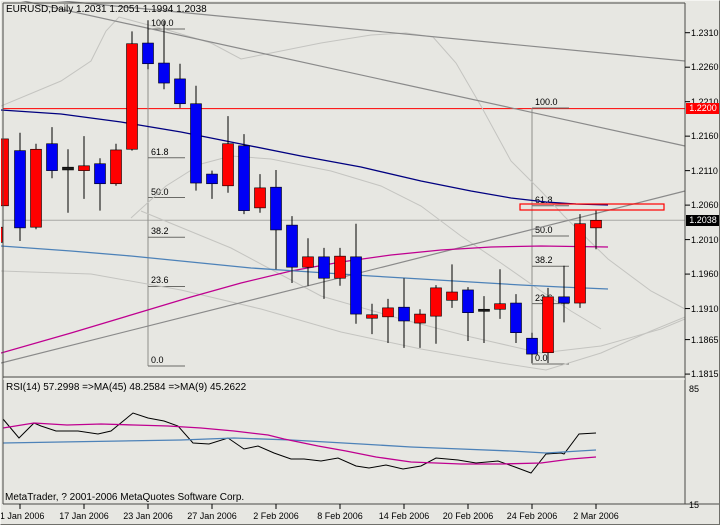 The image size is (720, 525). What do you see at coordinates (705, 339) in the screenshot?
I see `price-tick-label: 1.1865` at bounding box center [705, 339].